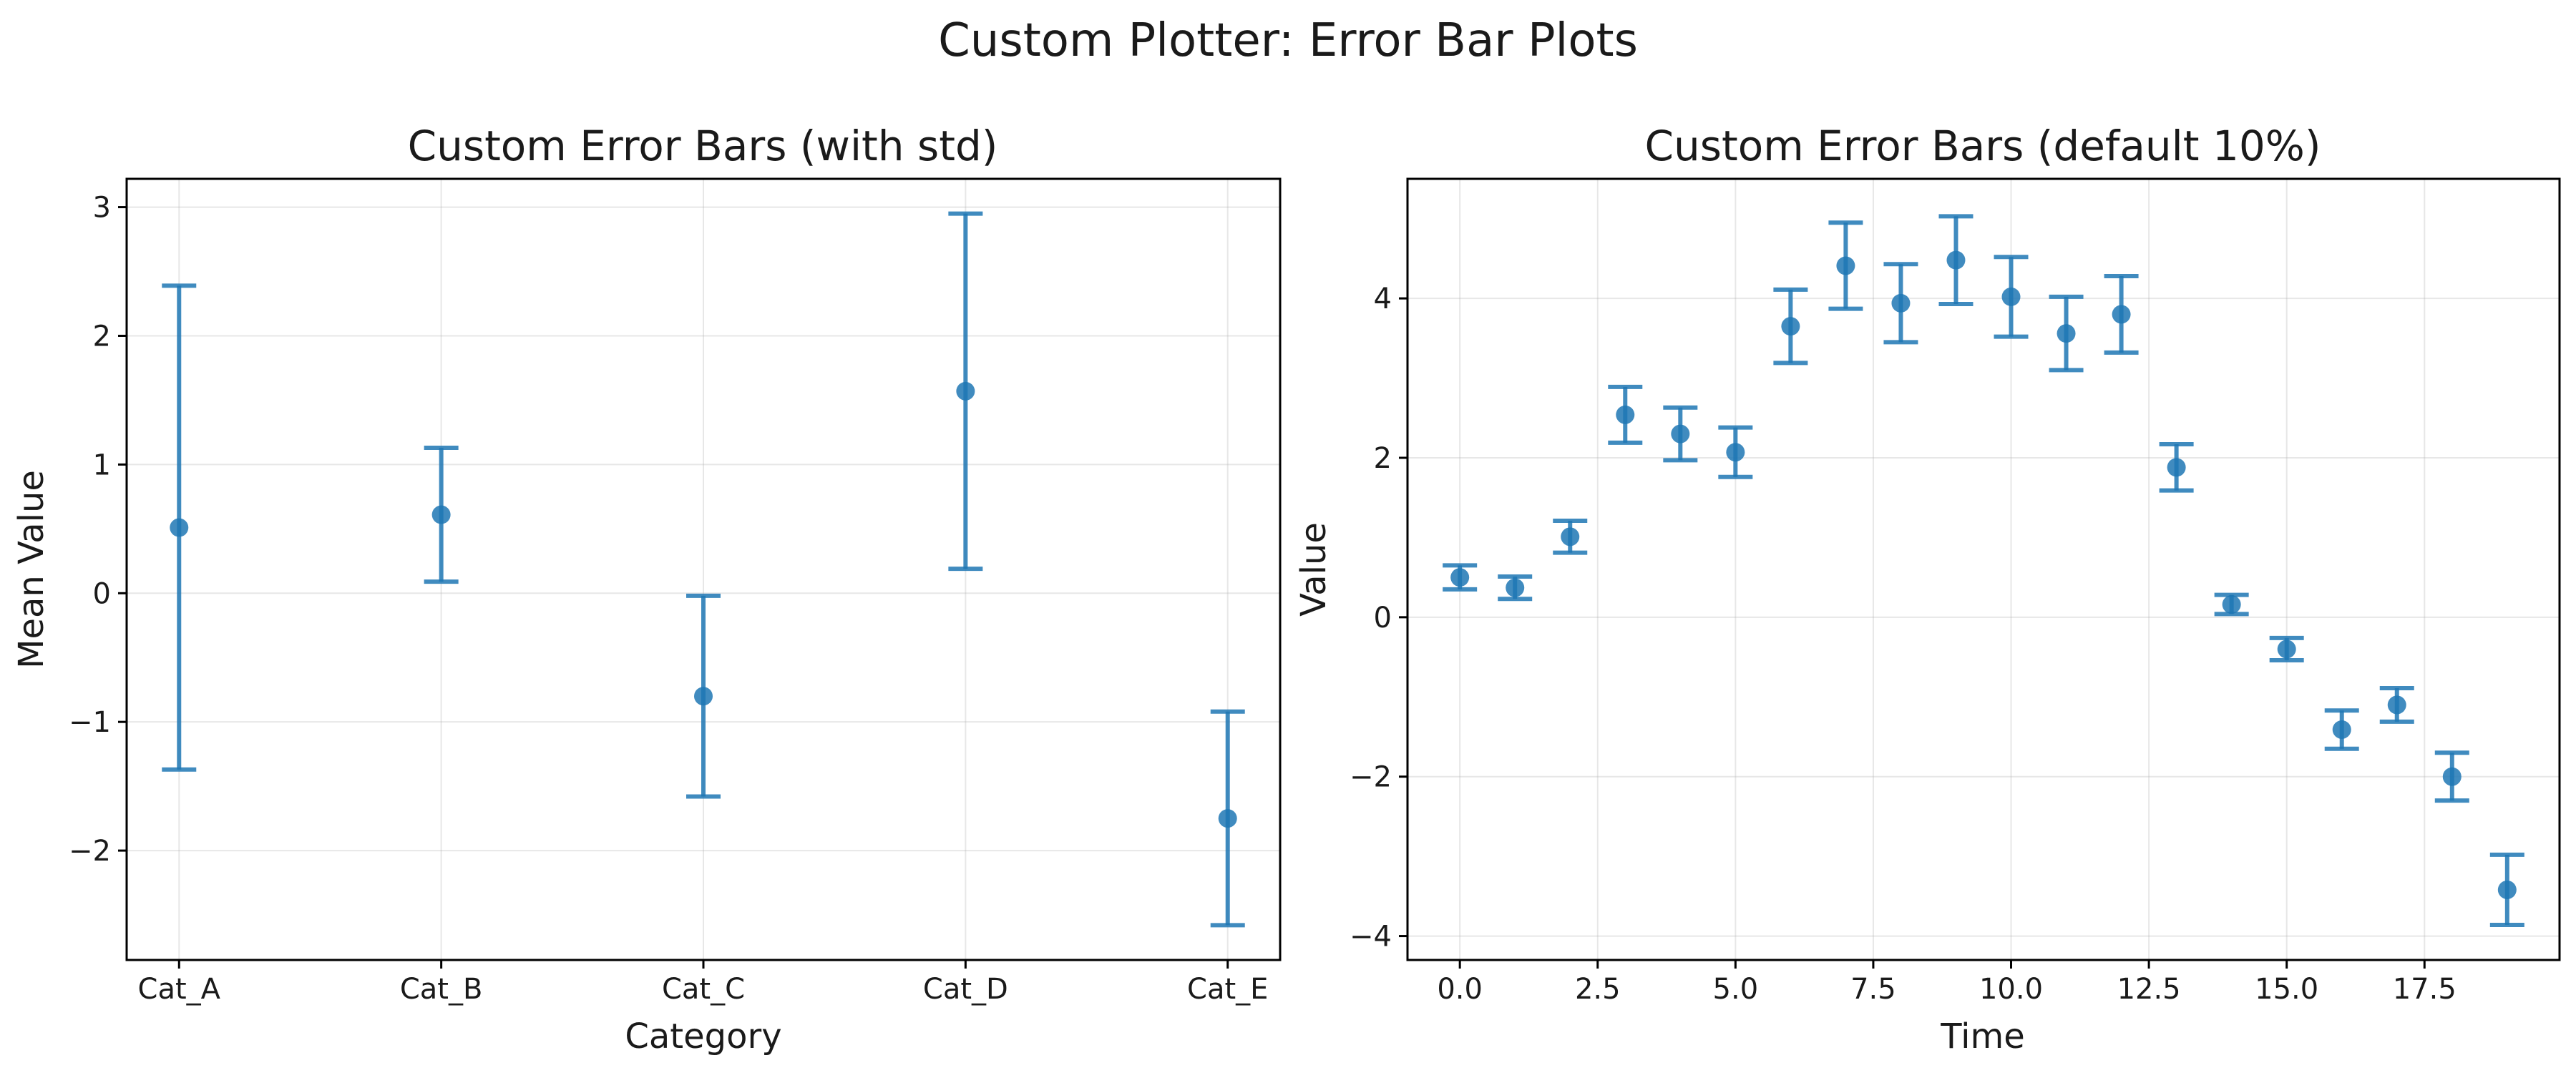 The height and width of the screenshot is (1073, 2576). Describe the element at coordinates (2149, 990) in the screenshot. I see `right-x-tick-label: 12.5` at that location.